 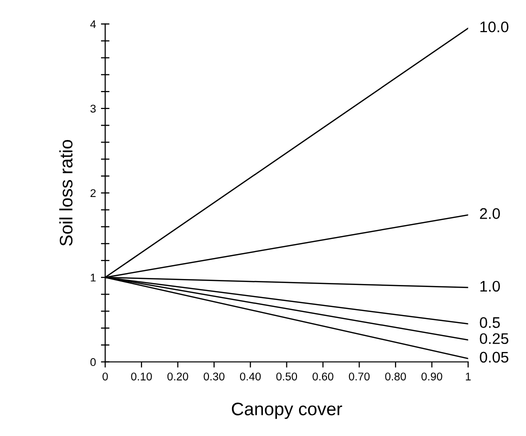 What do you see at coordinates (105, 376) in the screenshot?
I see `x-tick-label: 0` at bounding box center [105, 376].